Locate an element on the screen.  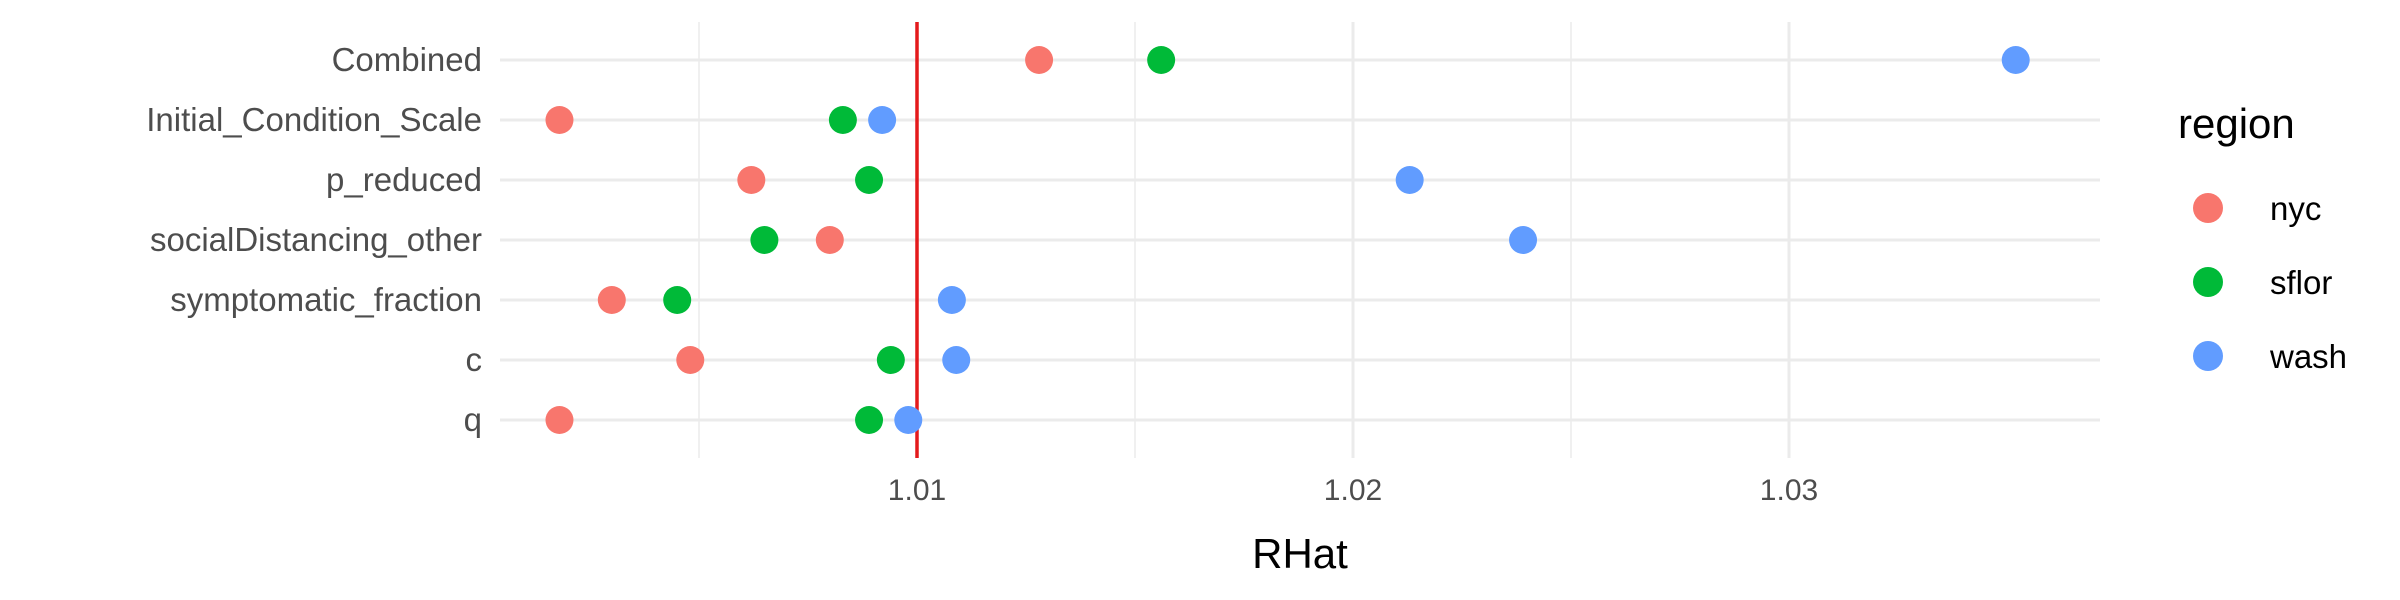
legend-label-sflor: sflor is located at coordinates (2301, 282).